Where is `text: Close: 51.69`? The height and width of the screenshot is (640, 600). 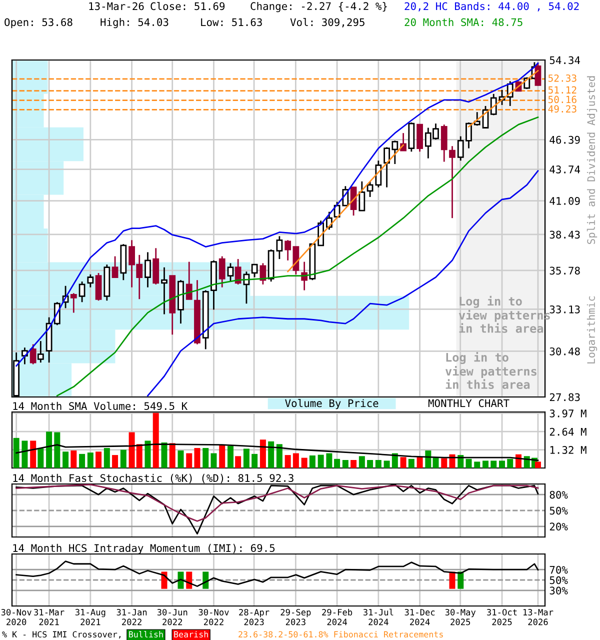 text: Close: 51.69 is located at coordinates (187, 6).